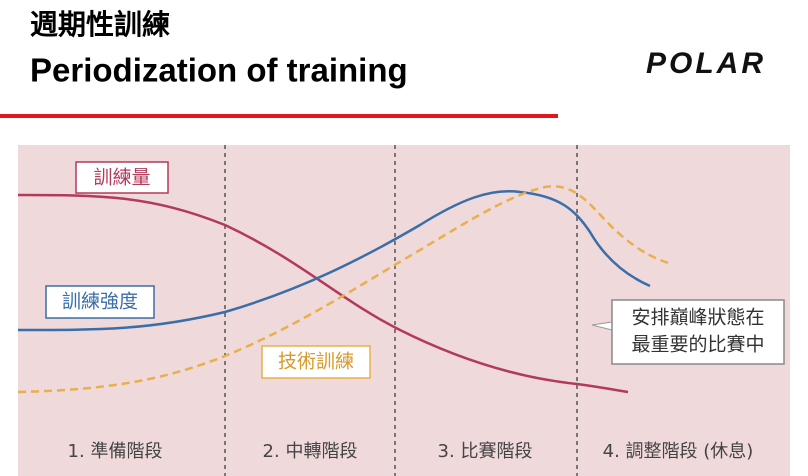  I want to click on logo: POLAR, so click(706, 63).